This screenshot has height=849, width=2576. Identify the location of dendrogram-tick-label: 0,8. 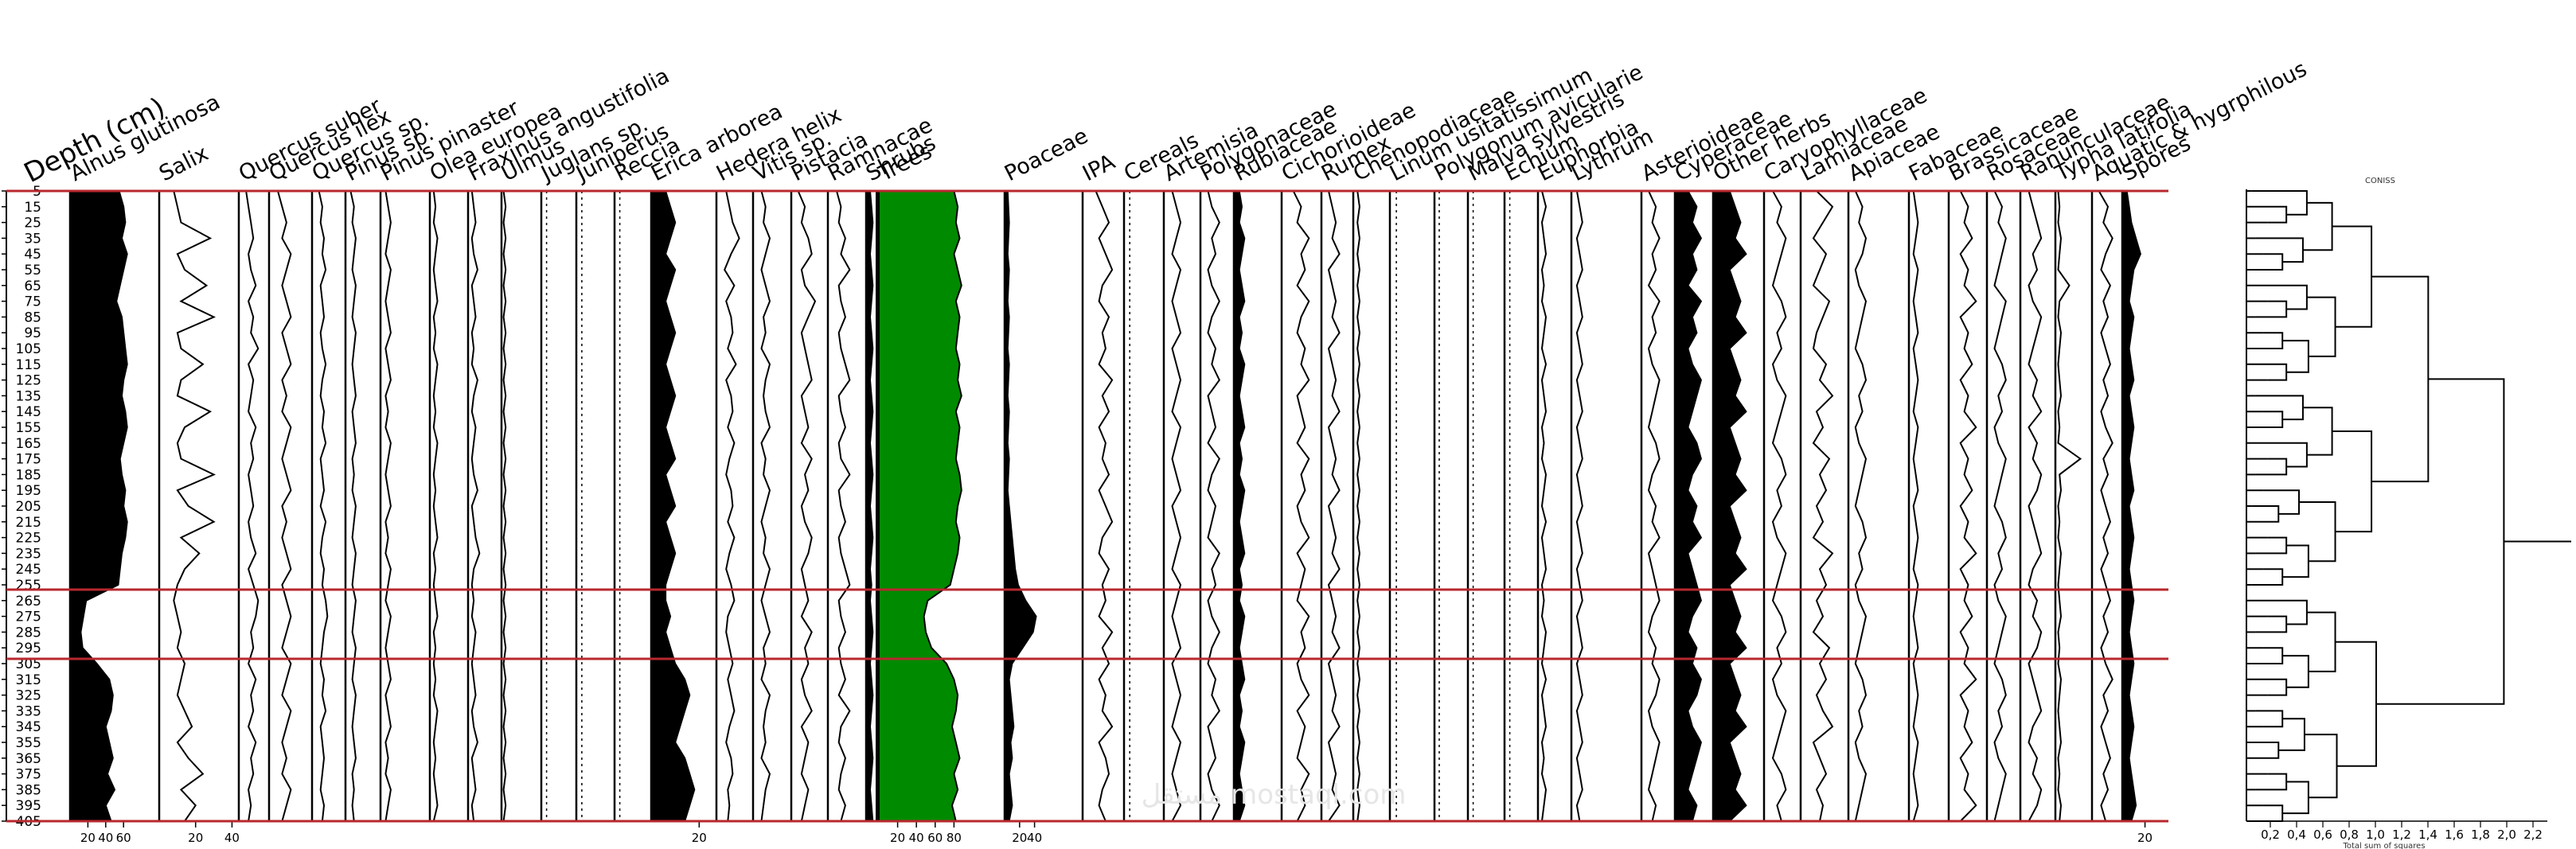
(2349, 835).